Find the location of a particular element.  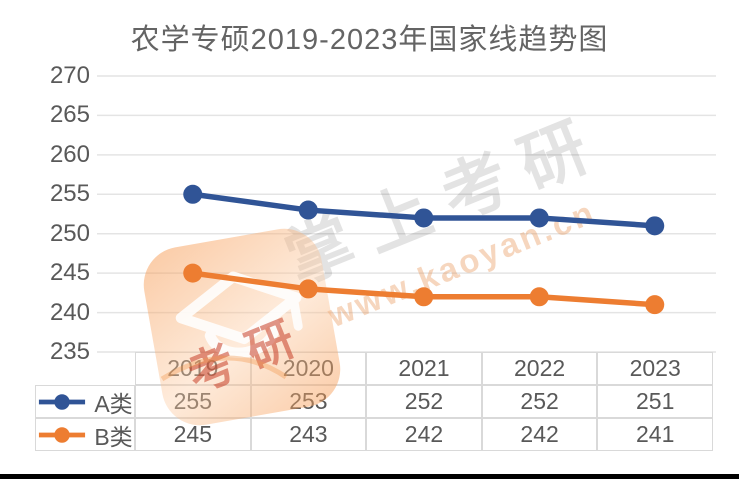

table-cell-a-2023: 251 is located at coordinates (655, 401).